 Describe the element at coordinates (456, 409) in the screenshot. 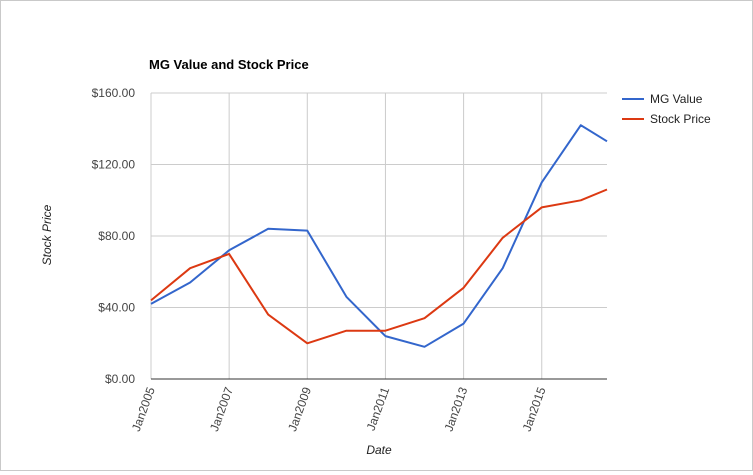

I see `x-tick-label: Jan2013` at that location.